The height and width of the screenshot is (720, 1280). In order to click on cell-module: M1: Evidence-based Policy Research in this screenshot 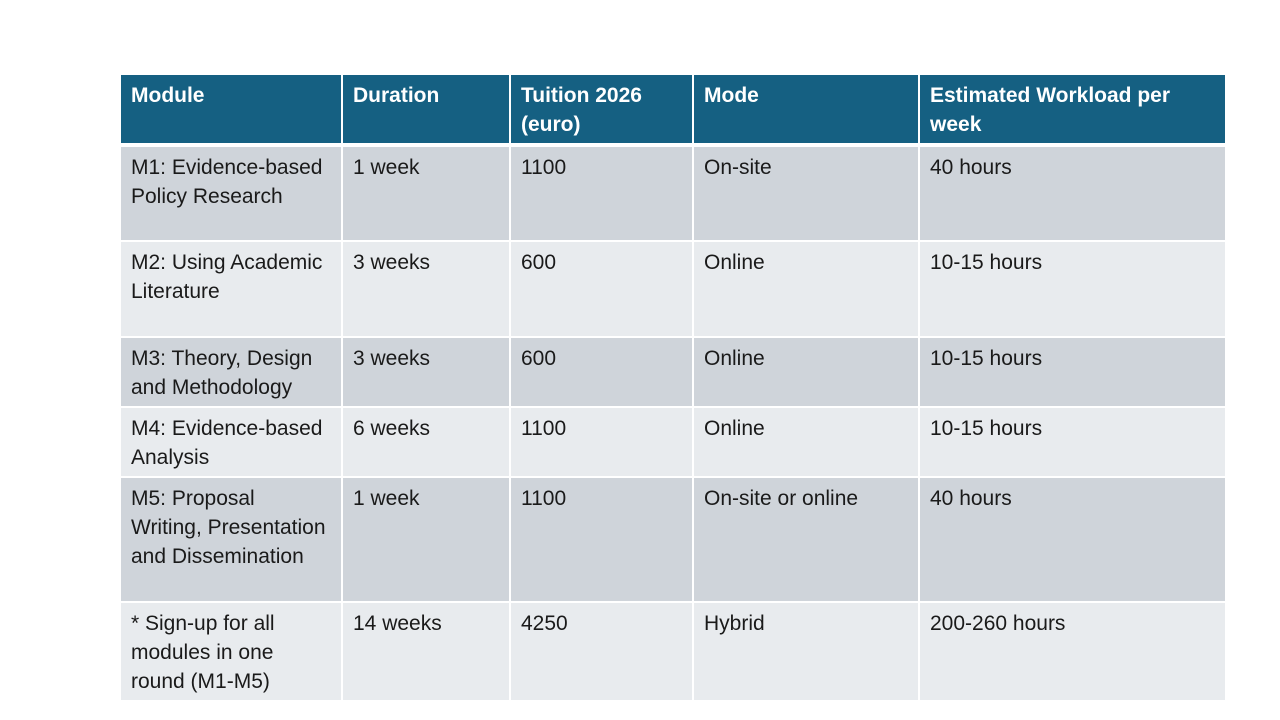, I will do `click(232, 193)`.